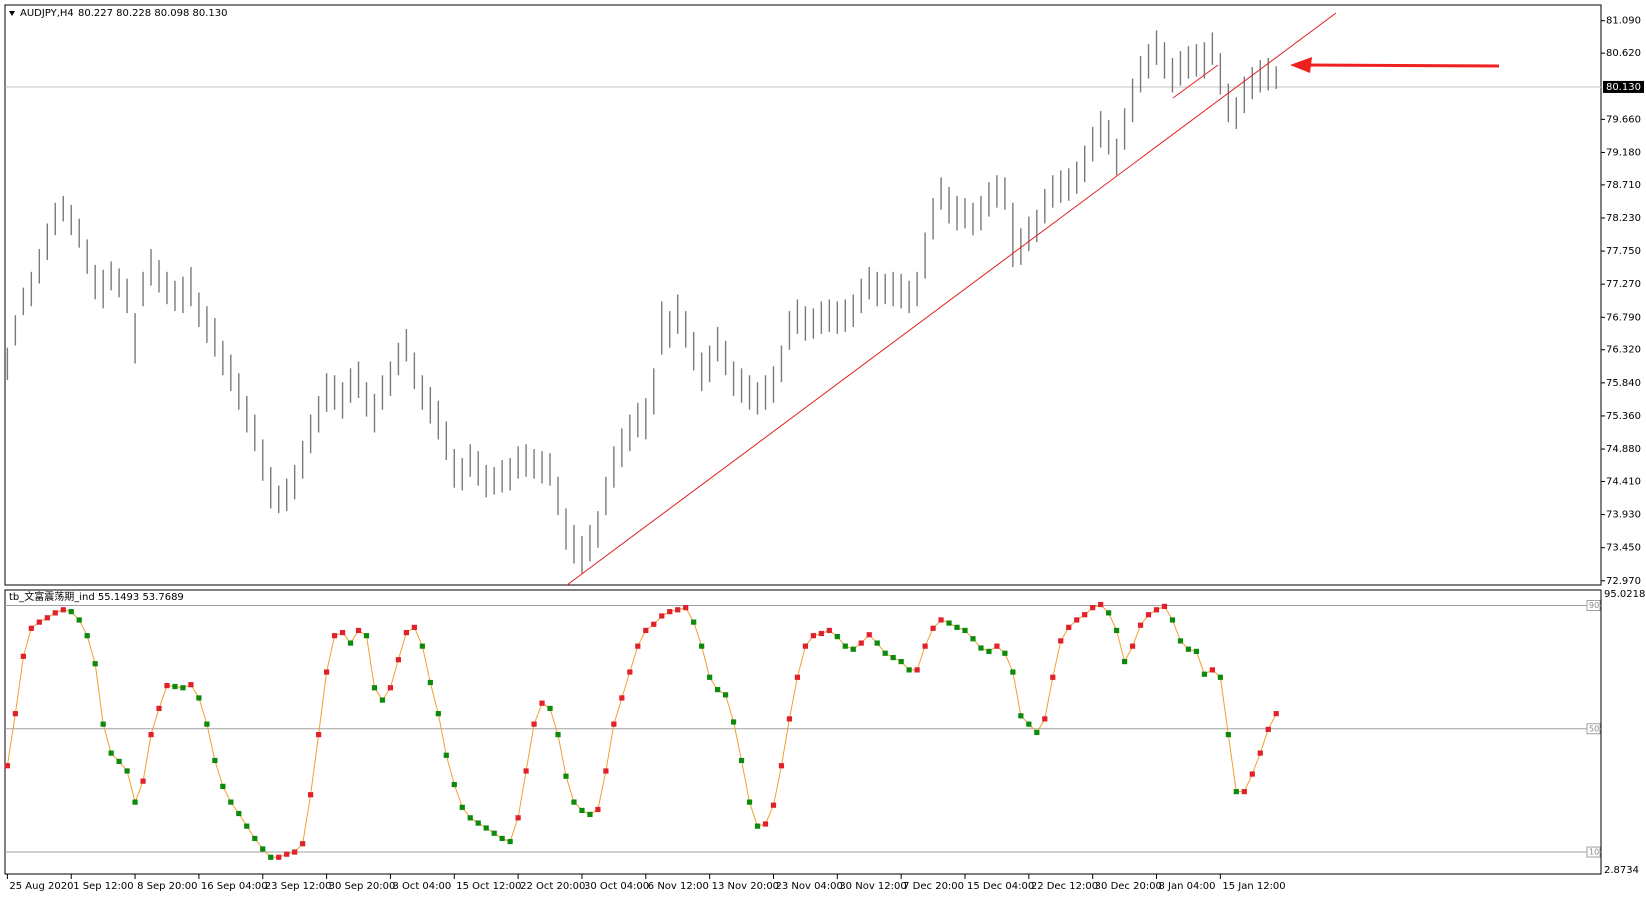  Describe the element at coordinates (1623, 449) in the screenshot. I see `y-tick-label: 74.880` at that location.